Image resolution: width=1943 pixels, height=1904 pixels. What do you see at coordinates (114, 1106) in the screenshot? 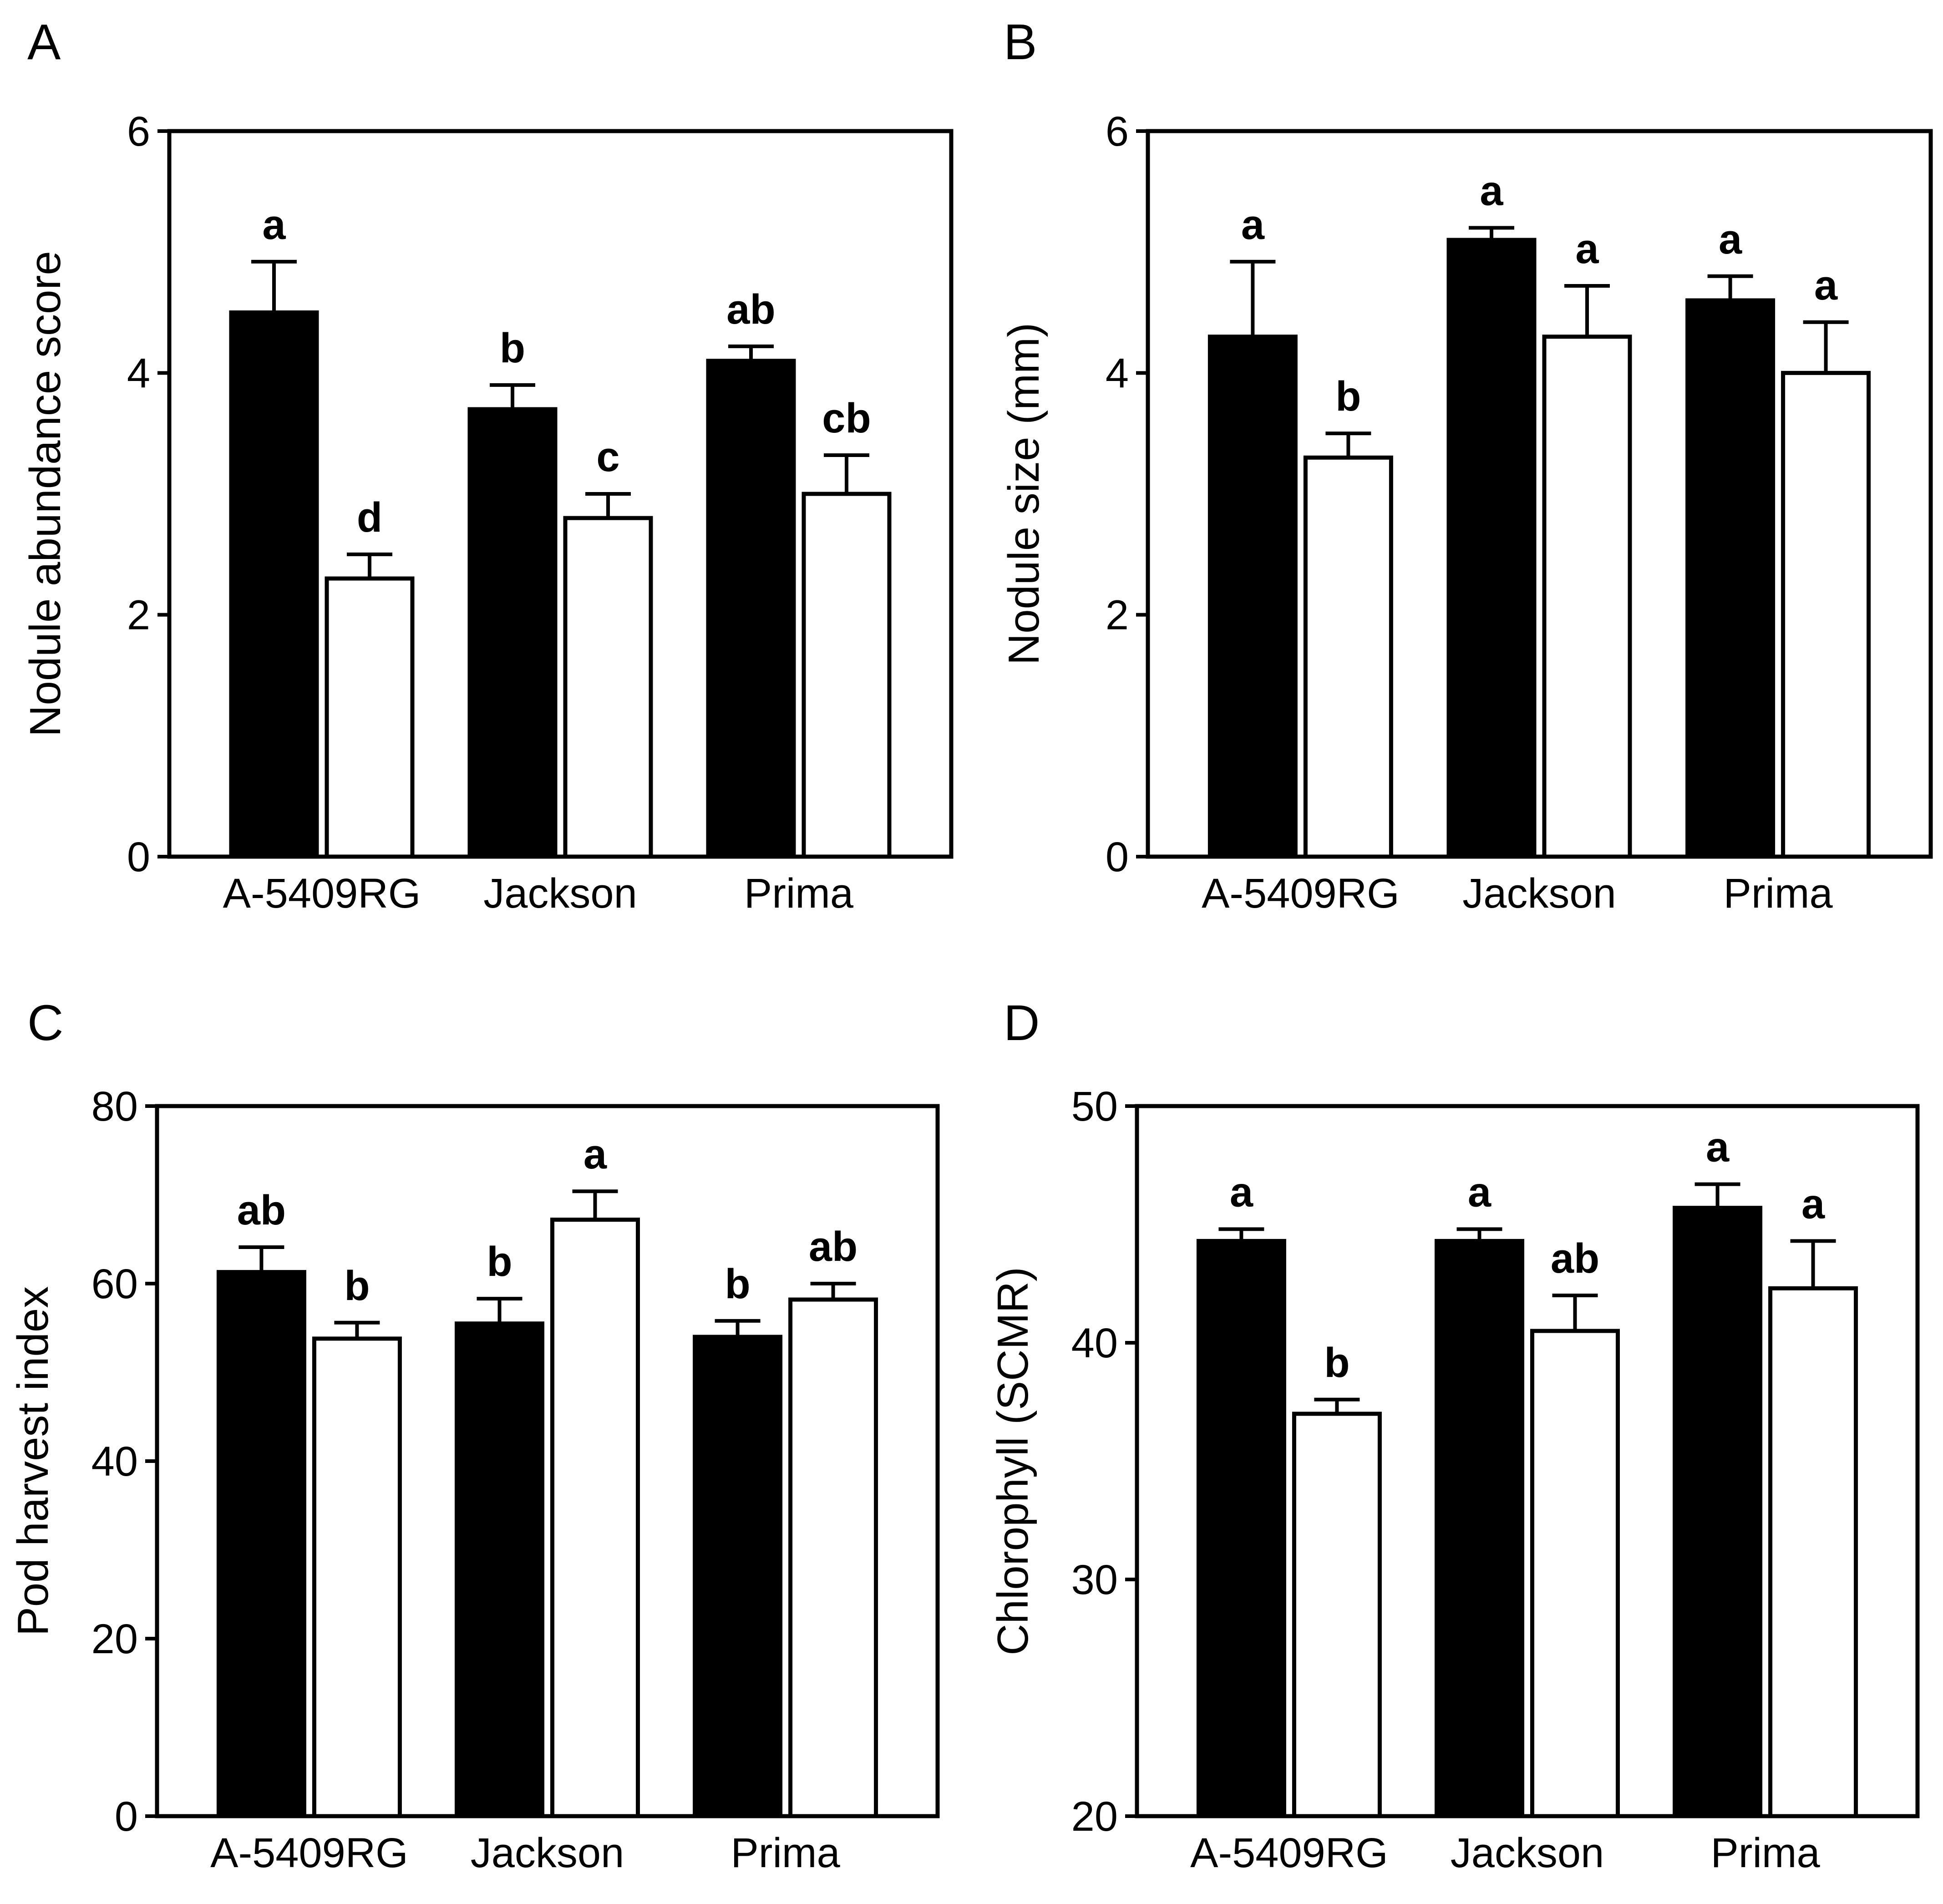
I see `y-tick-label: 80` at bounding box center [114, 1106].